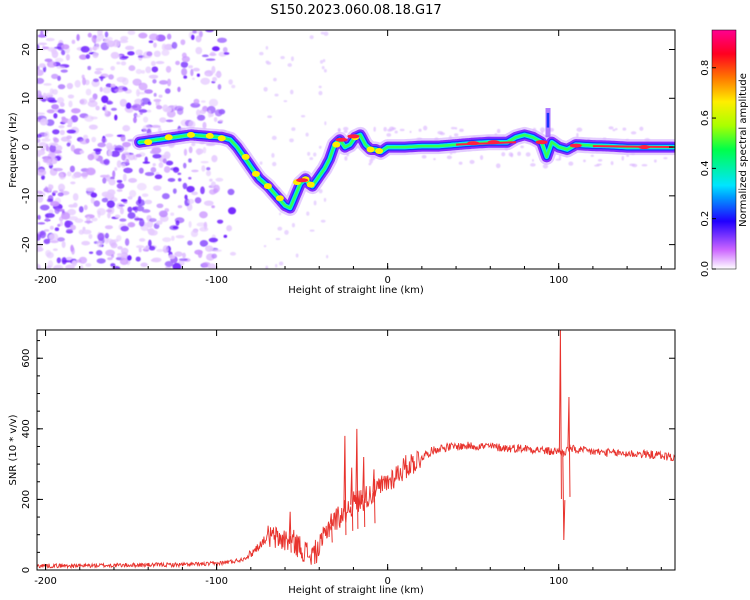  Describe the element at coordinates (26, 428) in the screenshot. I see `y-tick-label: 400` at that location.